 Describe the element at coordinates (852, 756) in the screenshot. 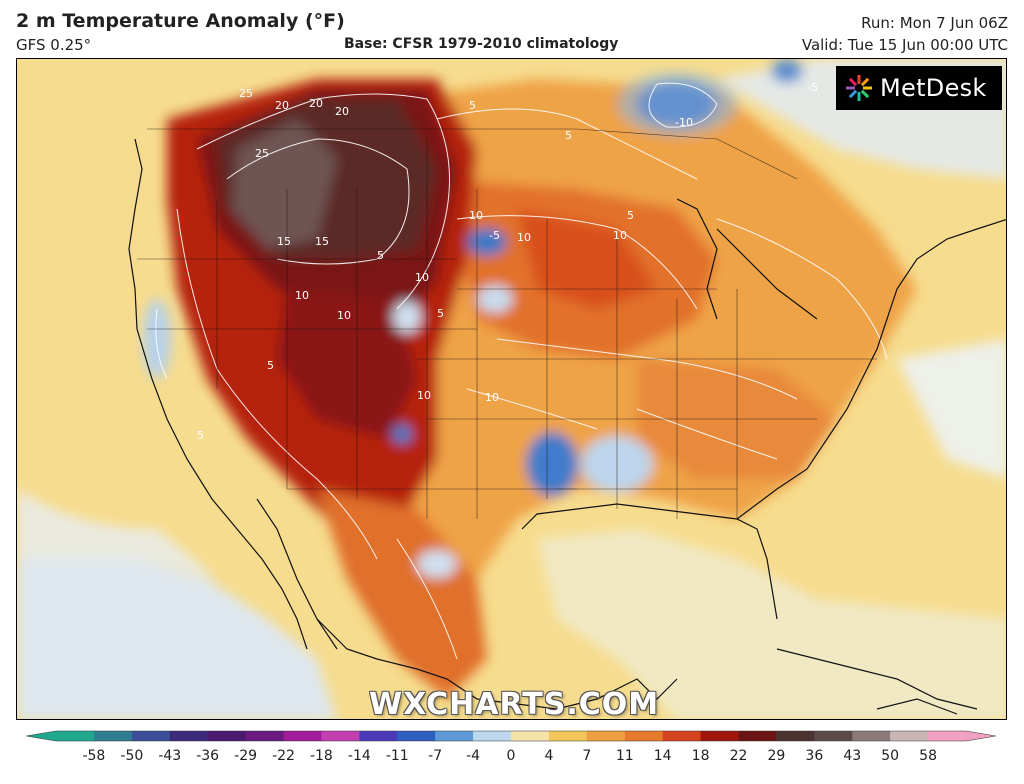

I see `color-bar-tick-label: 43` at that location.